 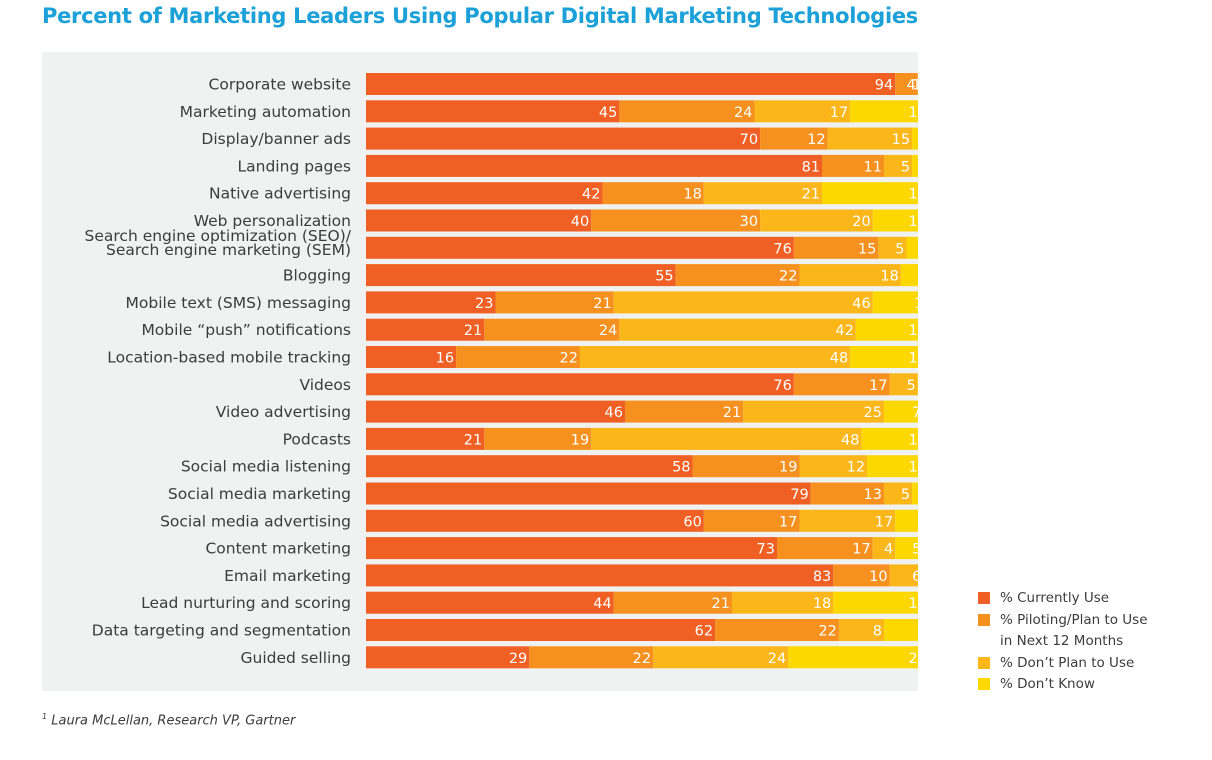 What do you see at coordinates (704, 632) in the screenshot?
I see `bar-value-label: 62` at bounding box center [704, 632].